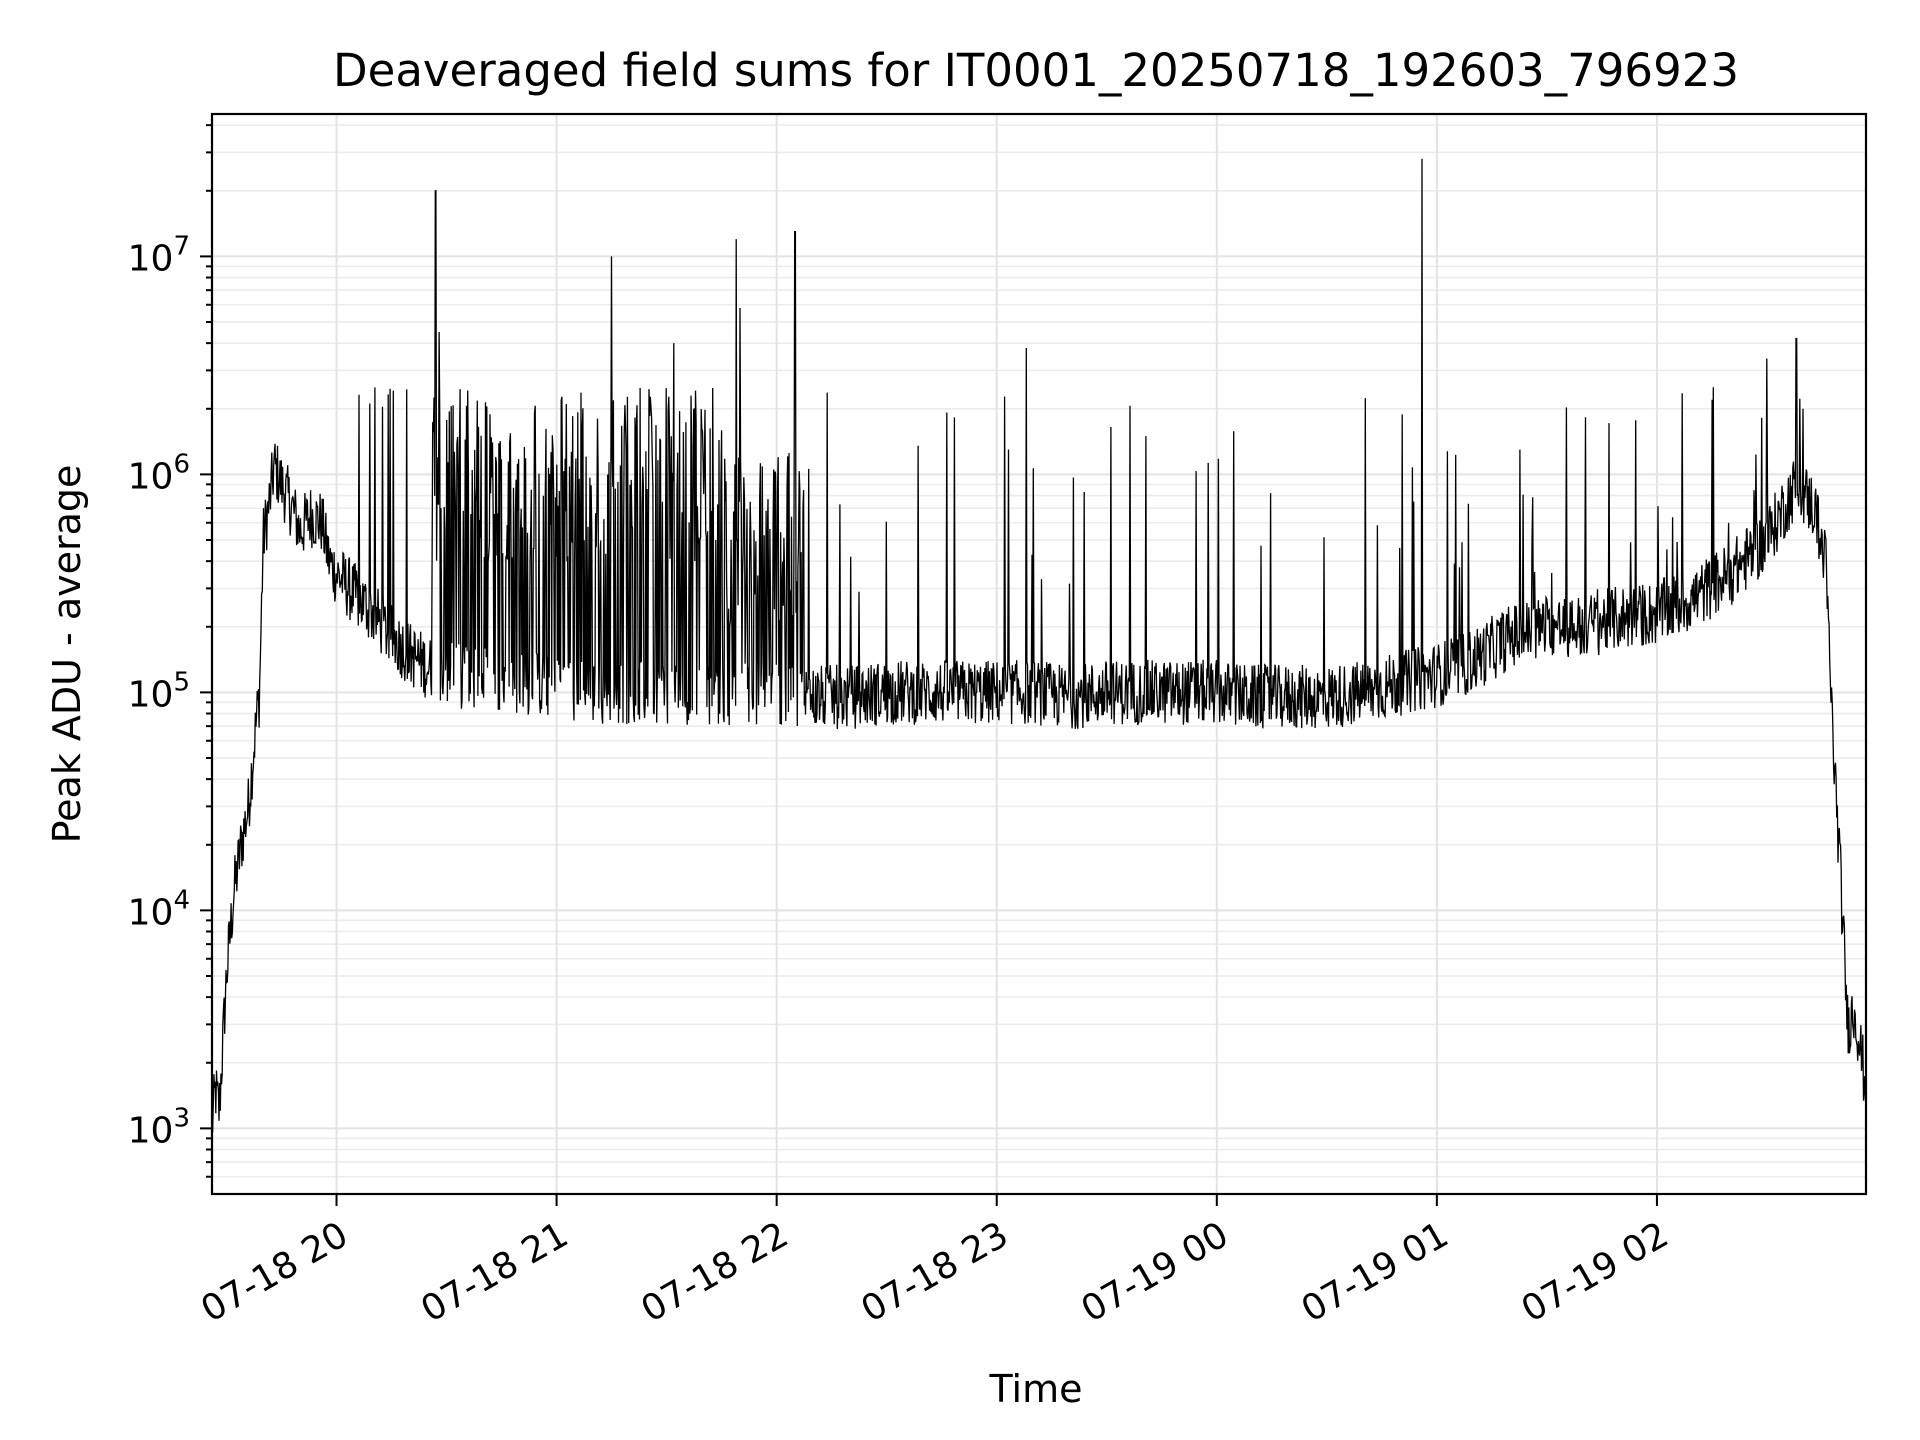 The image size is (1920, 1440). Describe the element at coordinates (159, 255) in the screenshot. I see `y-tick-label: 10⁷` at that location.